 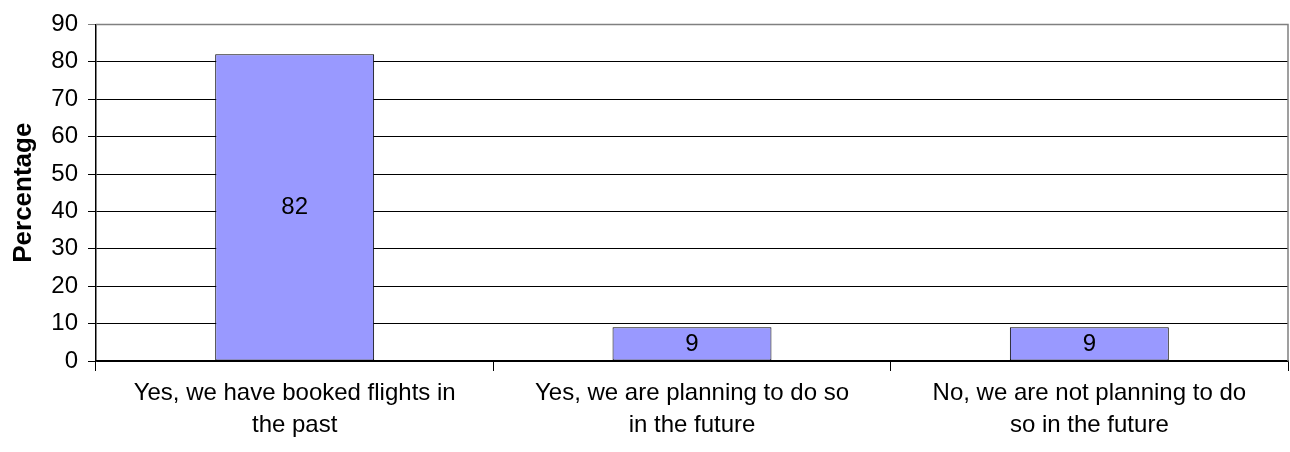 I want to click on x-tick-label: No, we are not planning to do so in the future, so click(x=1089, y=407).